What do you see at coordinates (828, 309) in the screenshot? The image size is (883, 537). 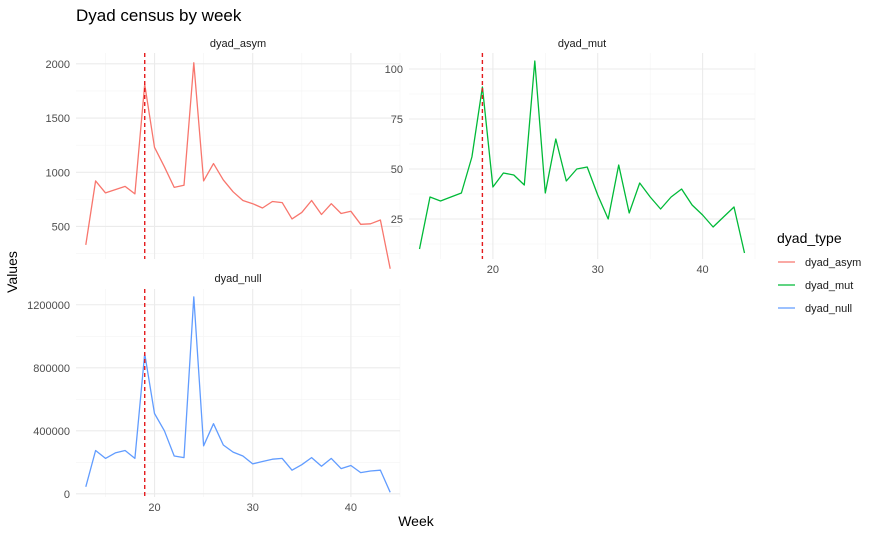 I see `legend-label-dyad_null: dyad_null` at bounding box center [828, 309].